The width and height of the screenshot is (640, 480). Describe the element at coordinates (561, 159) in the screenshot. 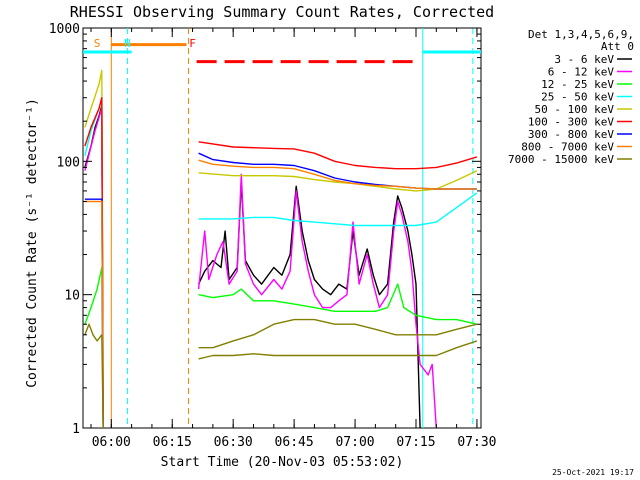

I see `legend-entry-label: 7000 - 15000 keV` at that location.